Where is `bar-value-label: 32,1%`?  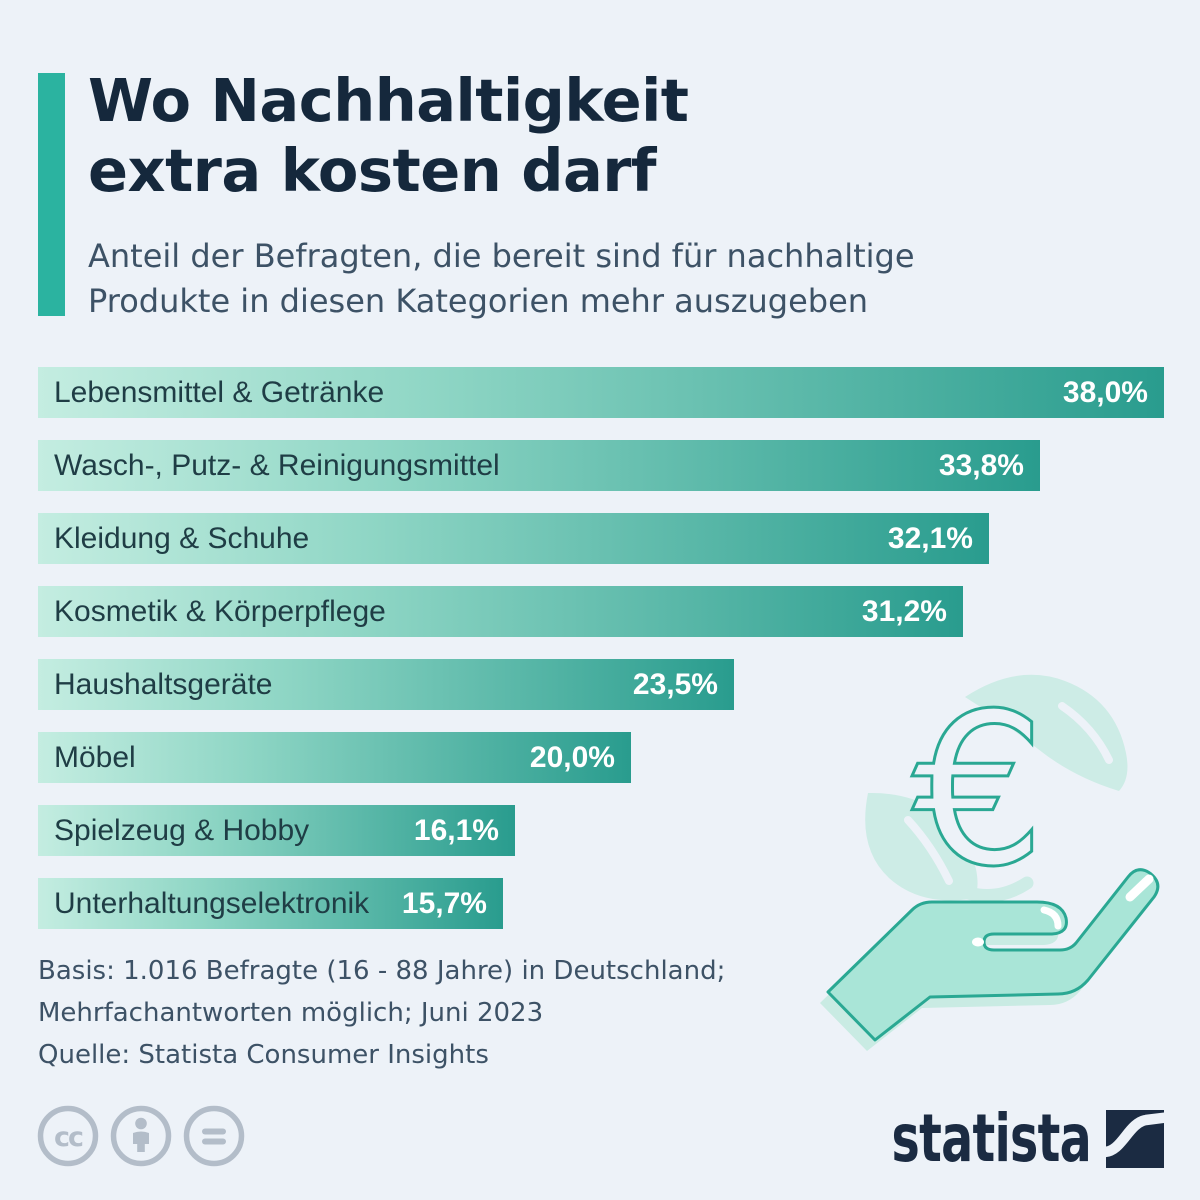
bar-value-label: 32,1% is located at coordinates (930, 538).